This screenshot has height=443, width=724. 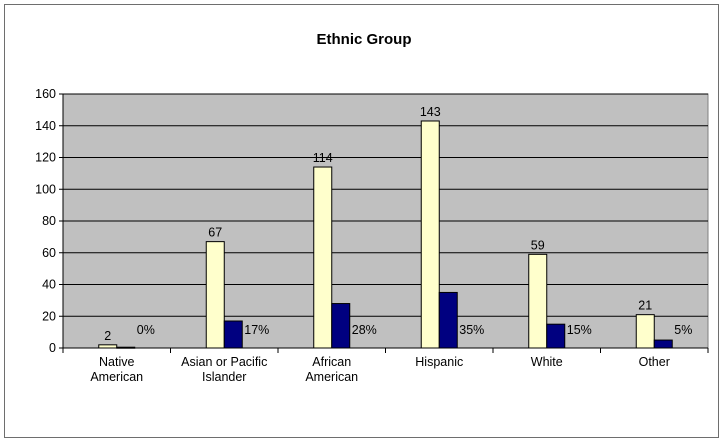 What do you see at coordinates (538, 245) in the screenshot?
I see `data-label: 59` at bounding box center [538, 245].